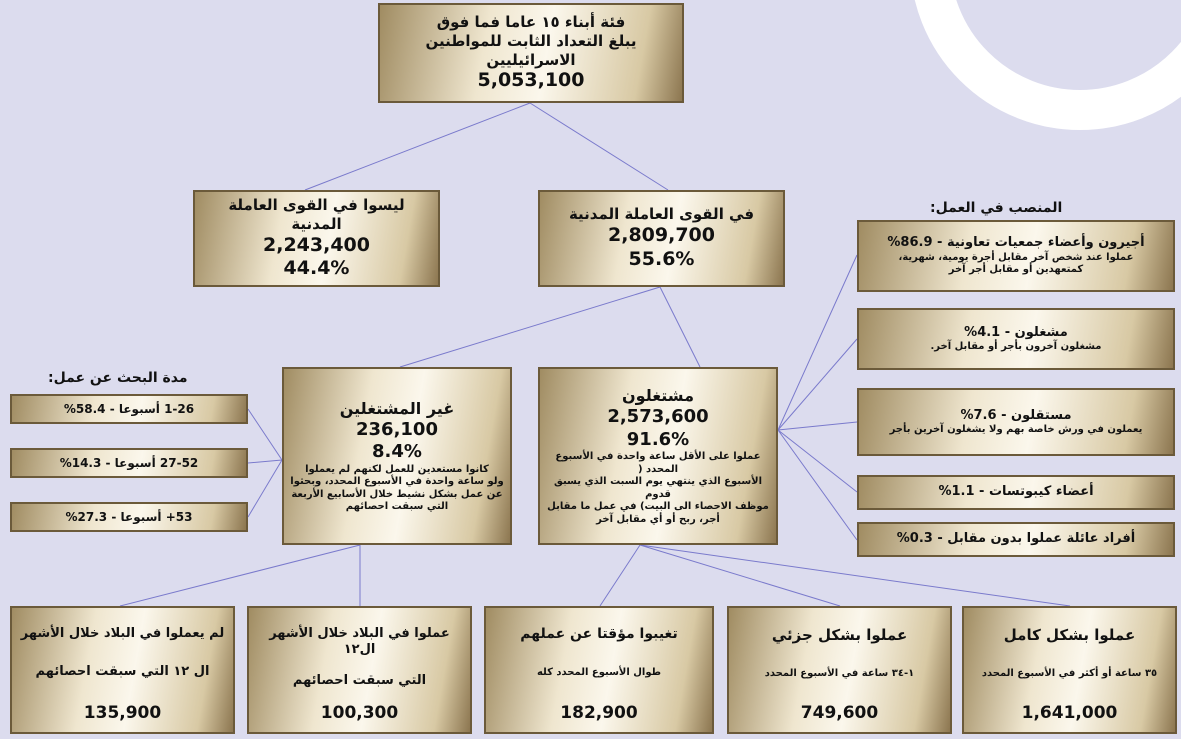 This screenshot has width=1181, height=739. What do you see at coordinates (839, 635) in the screenshot?
I see `node-text: عملوا بشكل جزئي` at bounding box center [839, 635].